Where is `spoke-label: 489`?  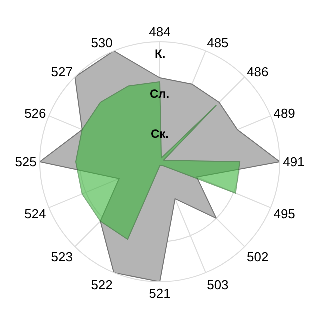 spoke-label: 489 is located at coordinates (285, 114).